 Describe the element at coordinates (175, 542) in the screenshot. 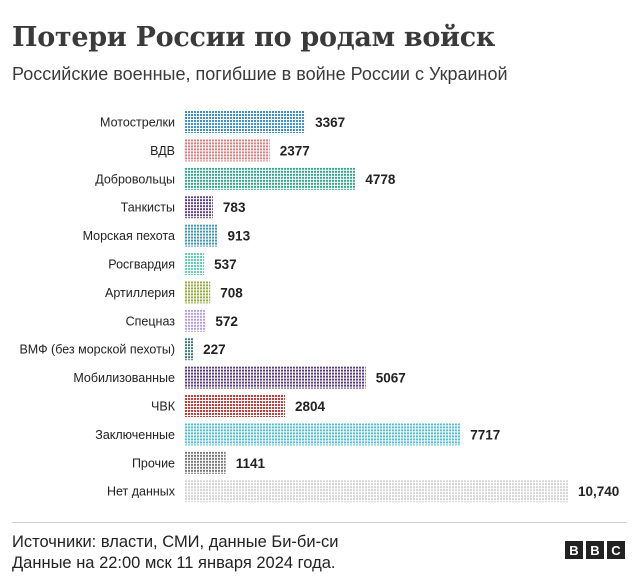

I see `source-line: Источники: власти, СМИ, данные Би-би-си` at that location.